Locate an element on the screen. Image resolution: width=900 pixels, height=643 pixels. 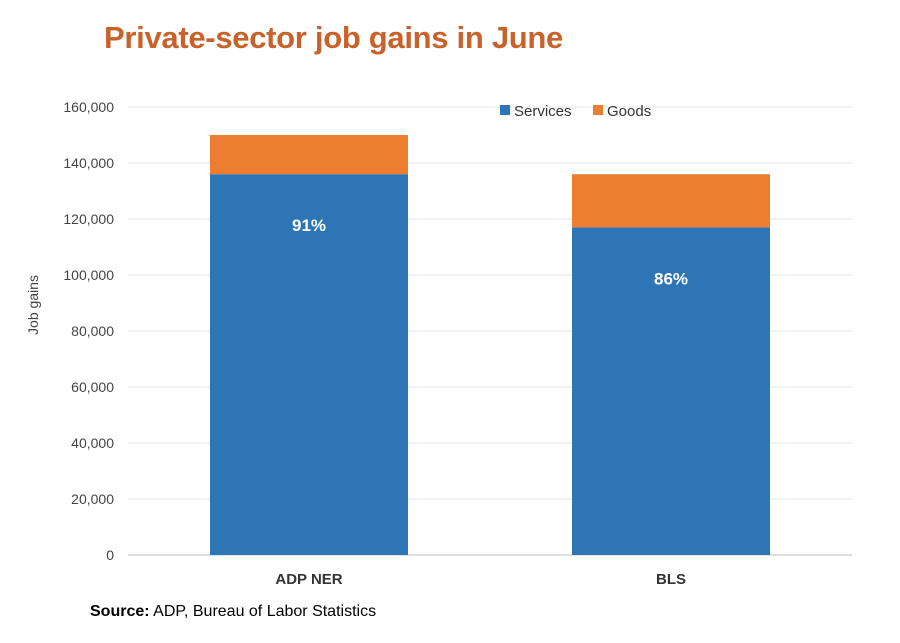
bar-goods-bls is located at coordinates (671, 201).